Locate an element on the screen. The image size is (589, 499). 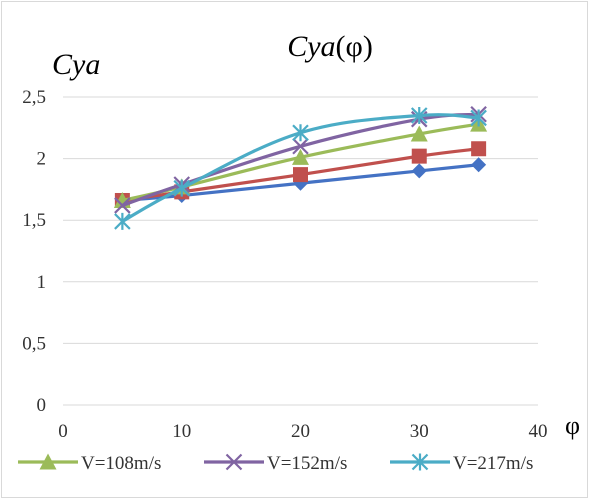
x-tick-label-2: 20 is located at coordinates (300, 431).